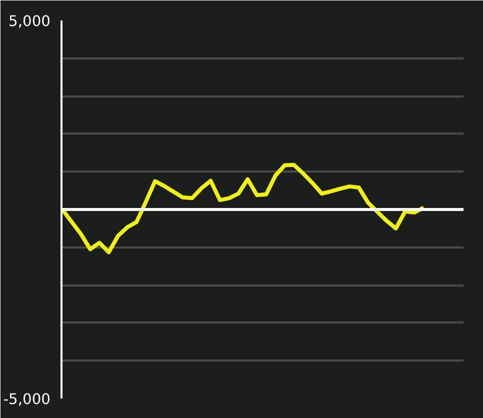 Image resolution: width=483 pixels, height=418 pixels. What do you see at coordinates (29, 21) in the screenshot?
I see `y-tick-label: 5,000` at bounding box center [29, 21].